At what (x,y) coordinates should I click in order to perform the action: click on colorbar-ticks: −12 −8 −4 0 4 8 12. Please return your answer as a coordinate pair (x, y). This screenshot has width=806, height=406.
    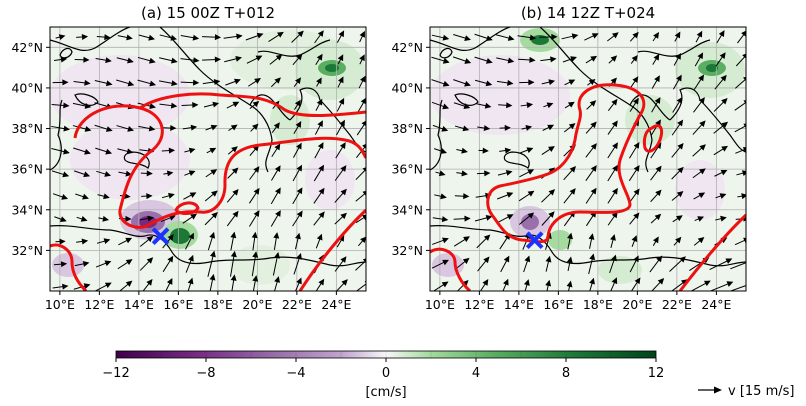
    Looking at the image, I should click on (383, 366).